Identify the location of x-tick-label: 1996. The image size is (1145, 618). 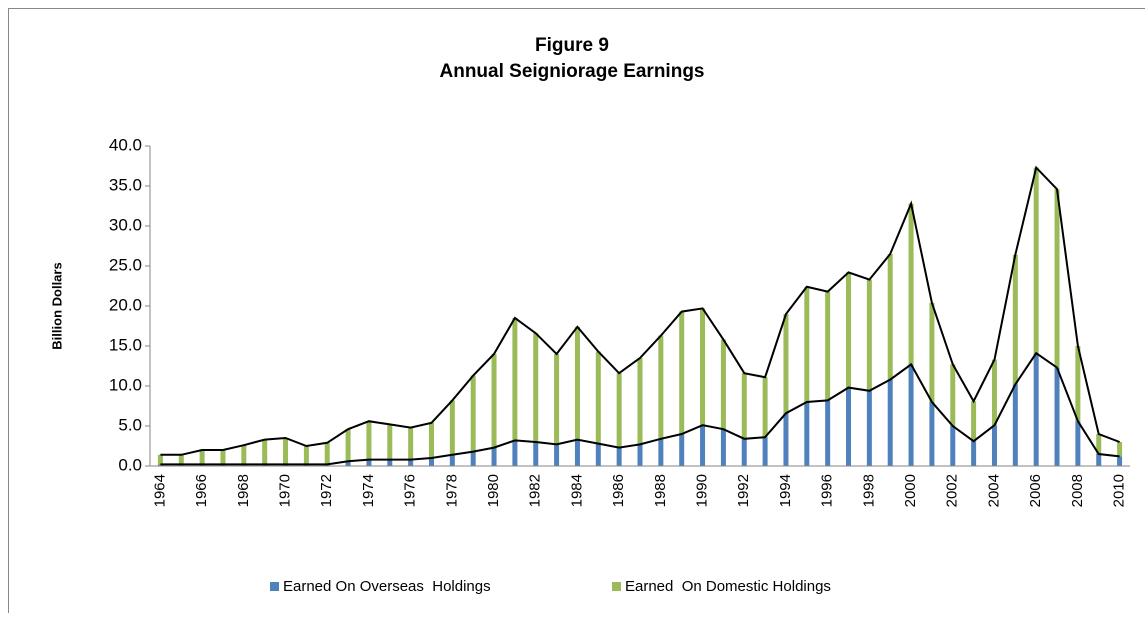
(827, 490).